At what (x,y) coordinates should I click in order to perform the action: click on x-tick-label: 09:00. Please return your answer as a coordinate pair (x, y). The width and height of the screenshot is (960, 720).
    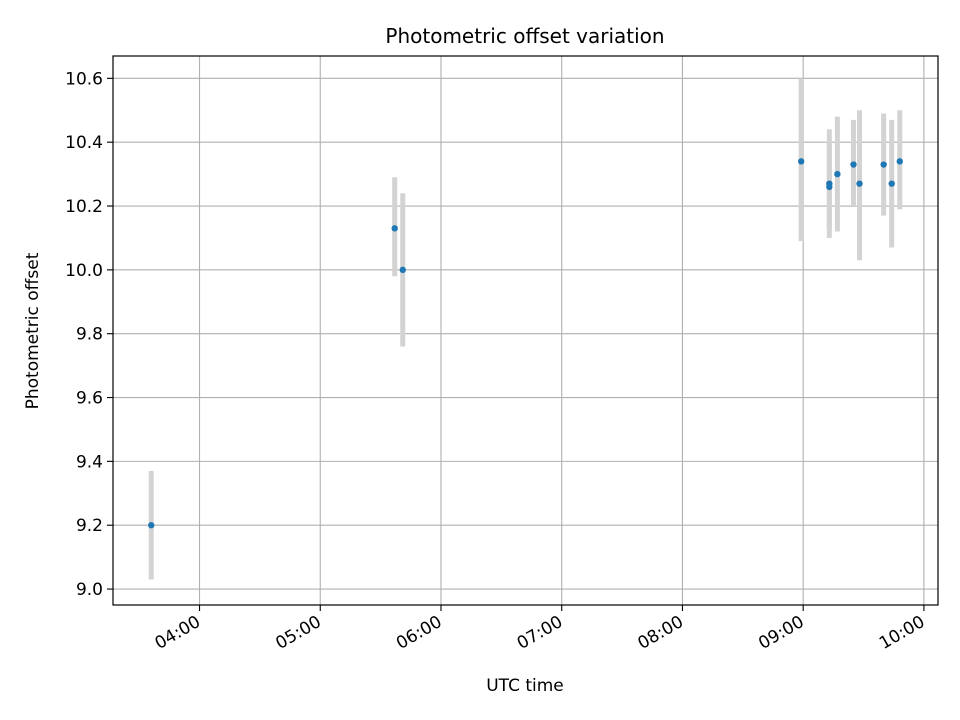
    Looking at the image, I should click on (781, 633).